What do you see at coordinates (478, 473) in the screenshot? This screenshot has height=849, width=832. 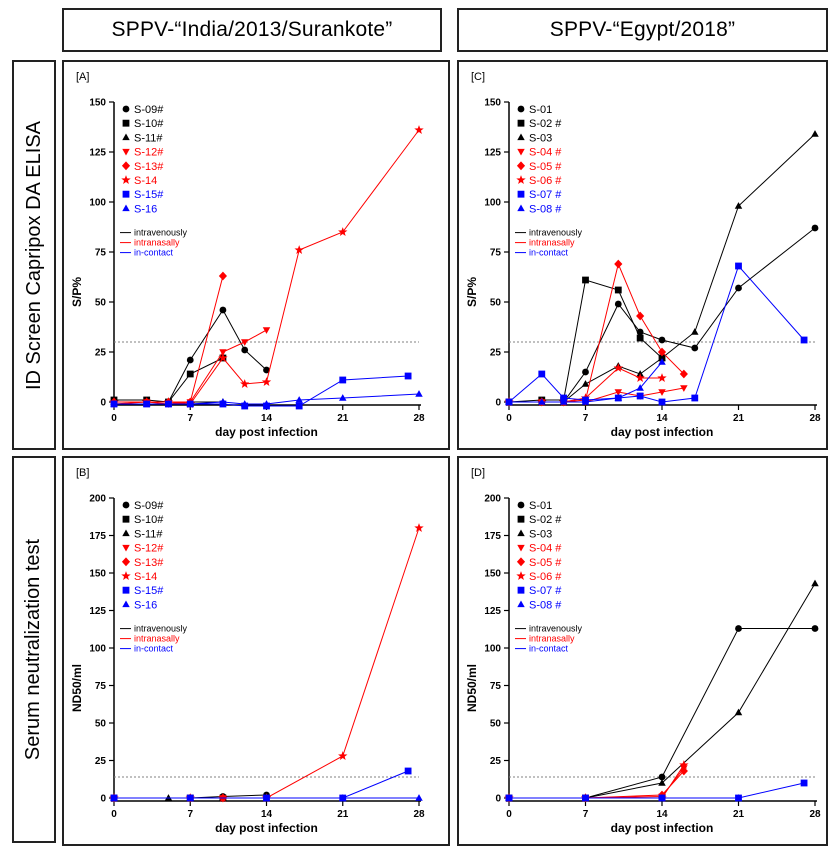 I see `panel-letter-d: [D]` at bounding box center [478, 473].